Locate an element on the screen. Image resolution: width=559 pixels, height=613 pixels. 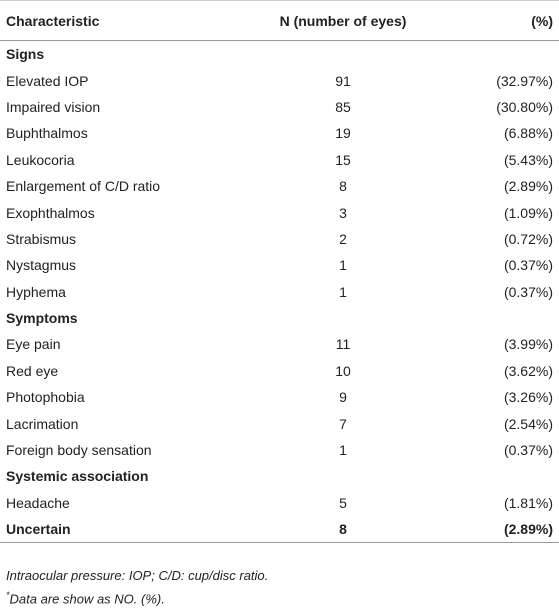
value-cell: 3 is located at coordinates (343, 212).